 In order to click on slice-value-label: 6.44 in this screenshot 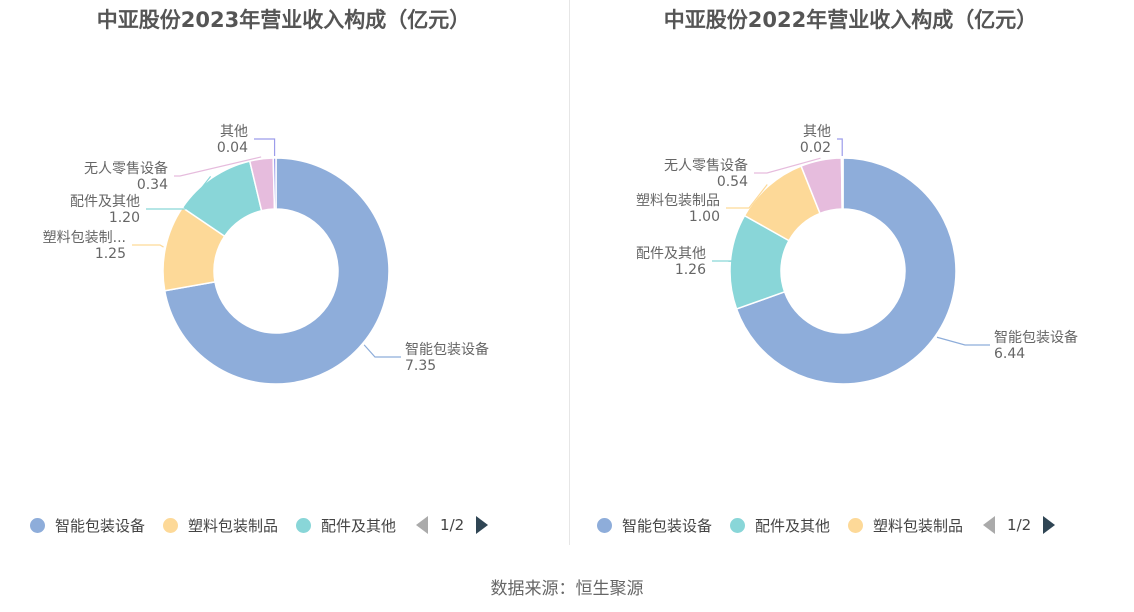, I will do `click(1009, 354)`.